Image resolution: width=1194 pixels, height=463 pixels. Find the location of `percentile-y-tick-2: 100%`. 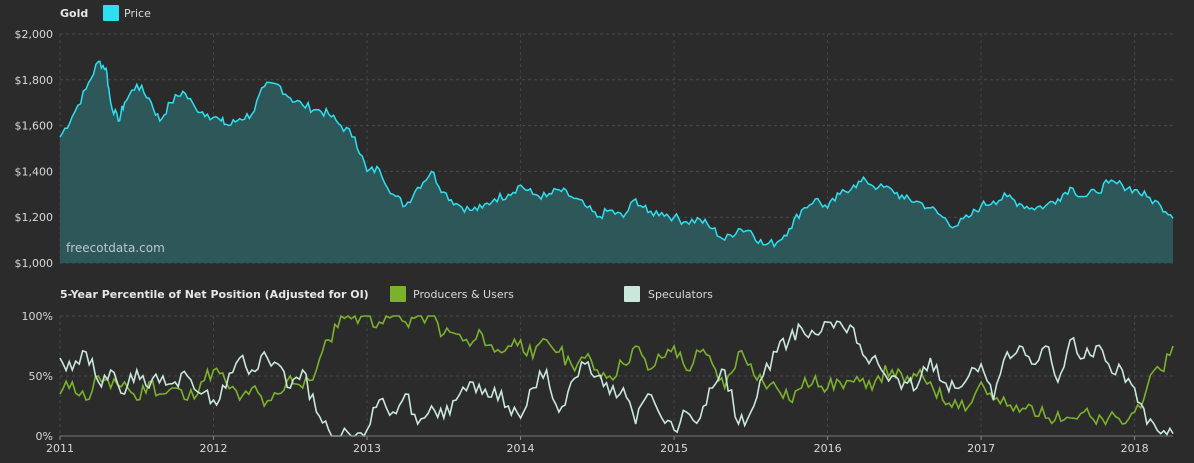

percentile-y-tick-2: 100% is located at coordinates (37, 316).